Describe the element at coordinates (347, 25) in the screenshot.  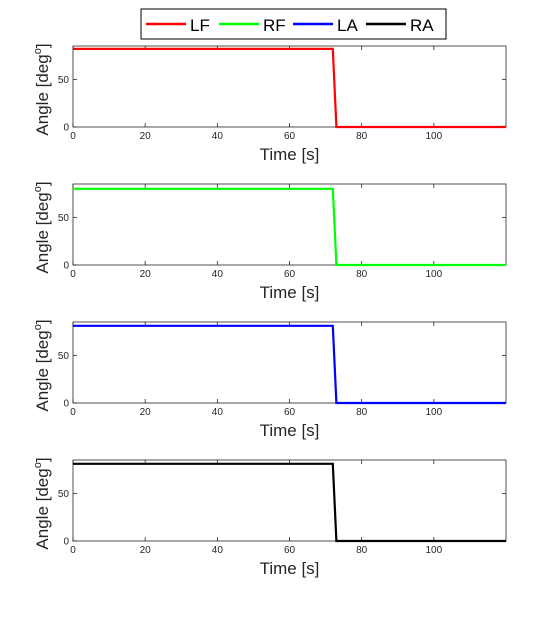
I see `legend-label-la: LA` at that location.